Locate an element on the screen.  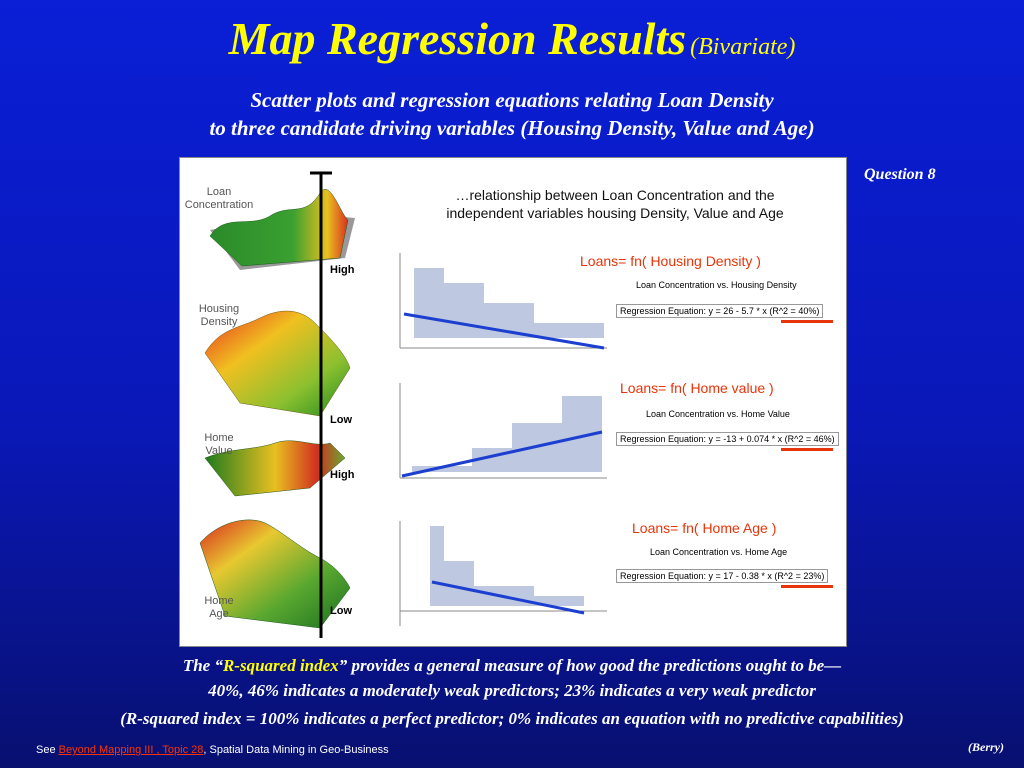
slide-title: Map Regression Results (Bivariate) is located at coordinates (512, 38).